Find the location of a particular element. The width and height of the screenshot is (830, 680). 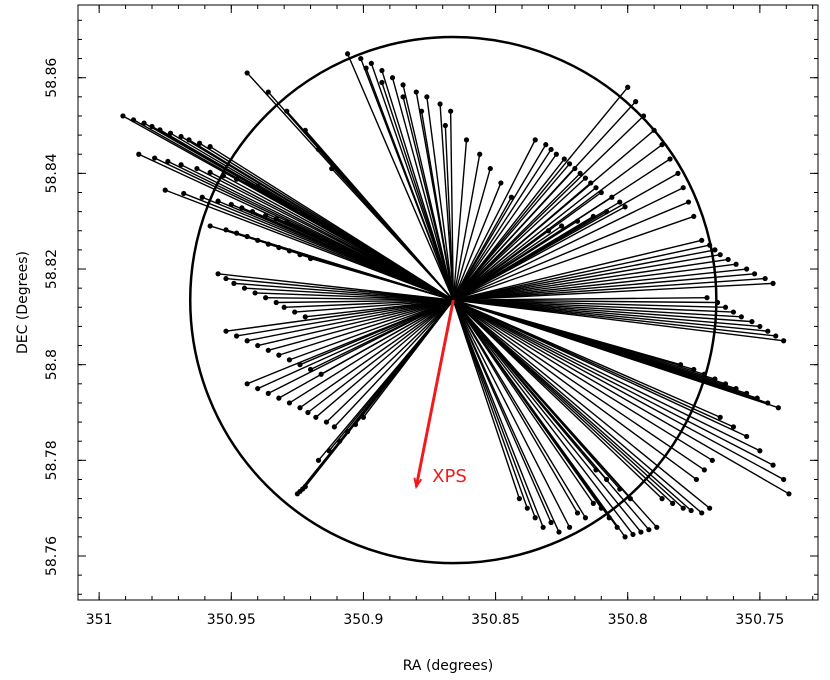

x-tick-label: 350.8 is located at coordinates (628, 620).